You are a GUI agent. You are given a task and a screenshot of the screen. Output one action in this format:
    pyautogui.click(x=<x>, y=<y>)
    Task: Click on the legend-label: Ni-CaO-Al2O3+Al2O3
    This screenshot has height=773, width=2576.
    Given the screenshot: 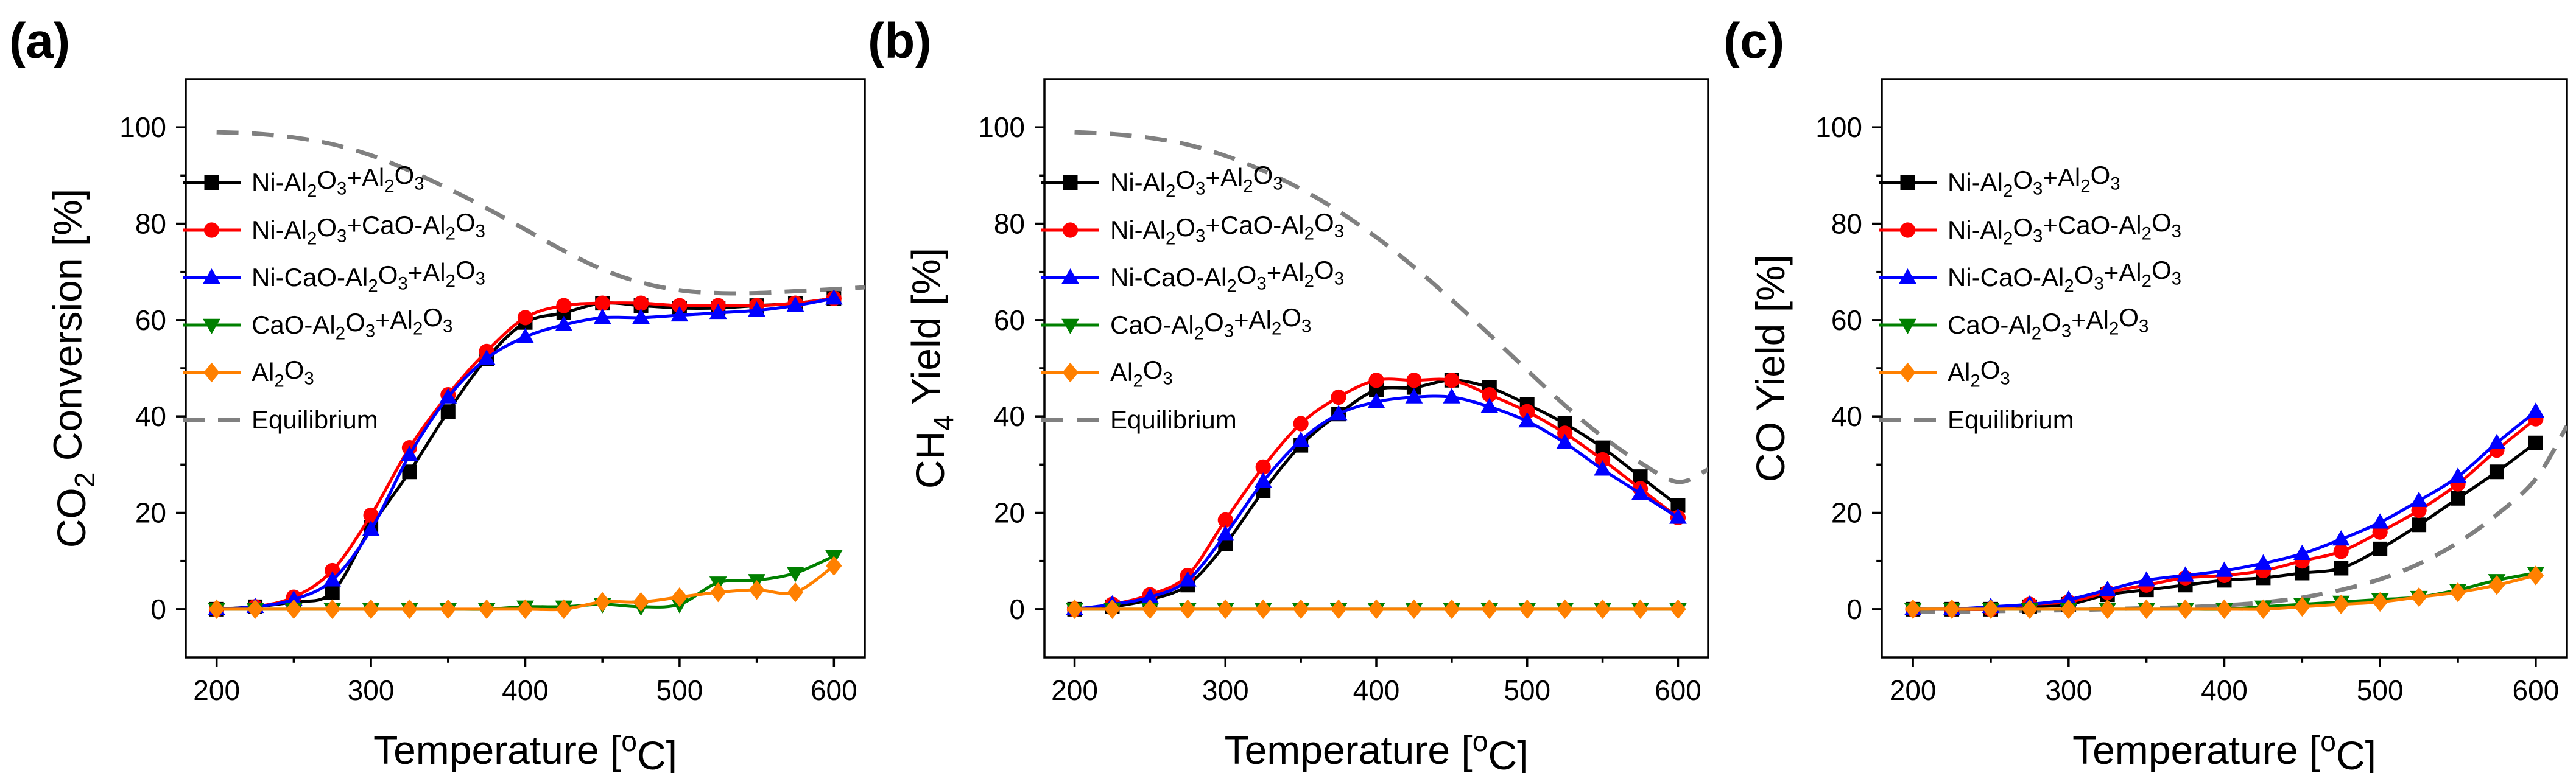 What is the action you would take?
    pyautogui.click(x=2064, y=276)
    